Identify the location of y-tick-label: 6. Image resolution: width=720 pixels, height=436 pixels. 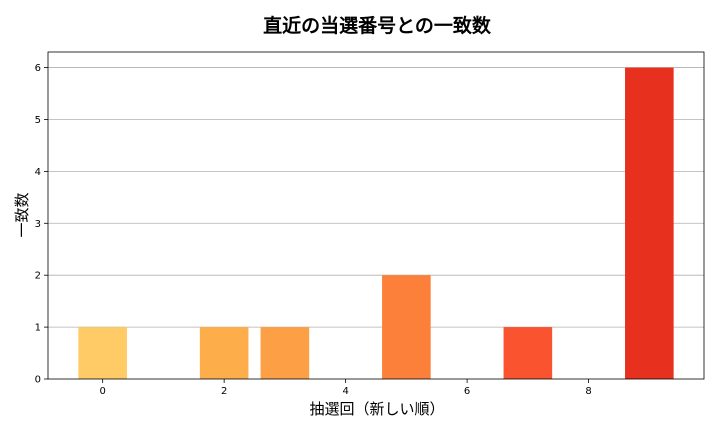
(38, 68).